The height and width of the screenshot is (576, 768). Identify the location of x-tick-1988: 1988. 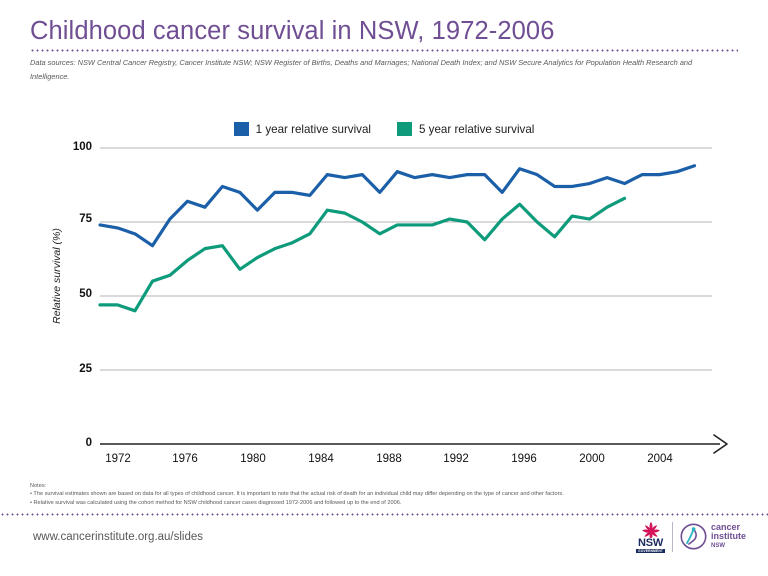
(389, 459).